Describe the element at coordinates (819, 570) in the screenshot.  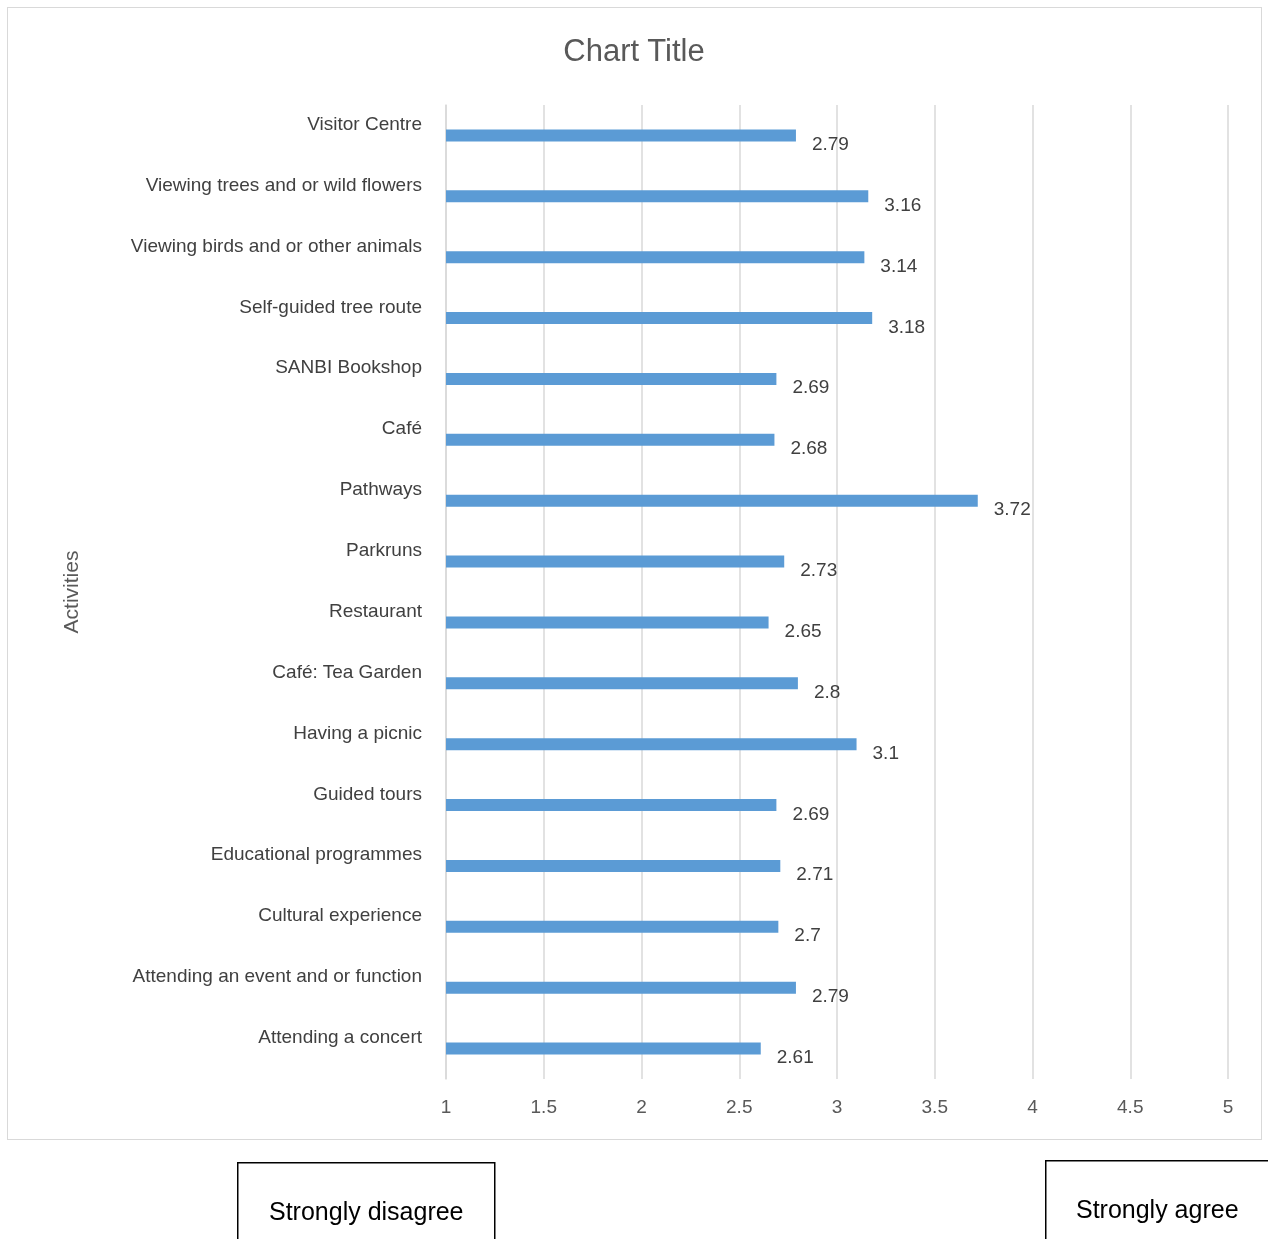
I see `data-label: 2.73` at that location.